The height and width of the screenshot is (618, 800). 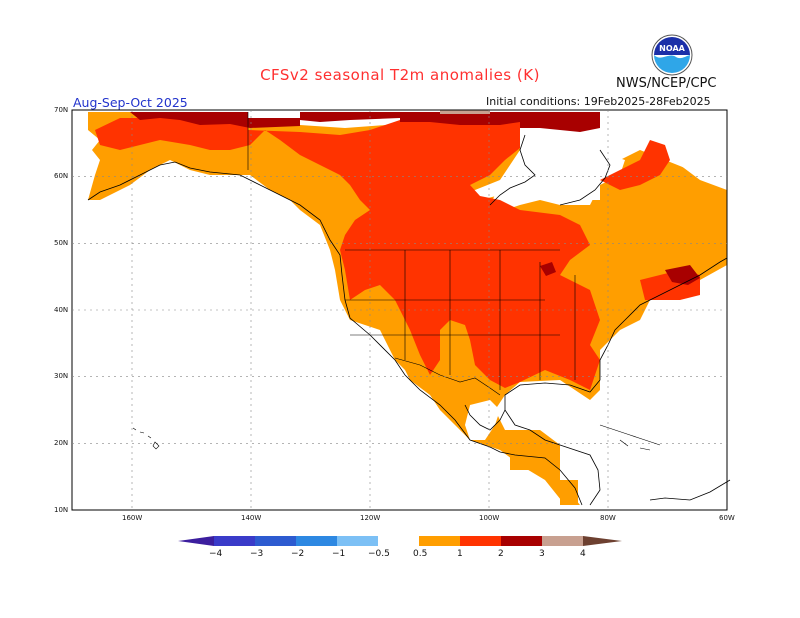 I want to click on lon-label-120w: 120W, so click(x=370, y=518).